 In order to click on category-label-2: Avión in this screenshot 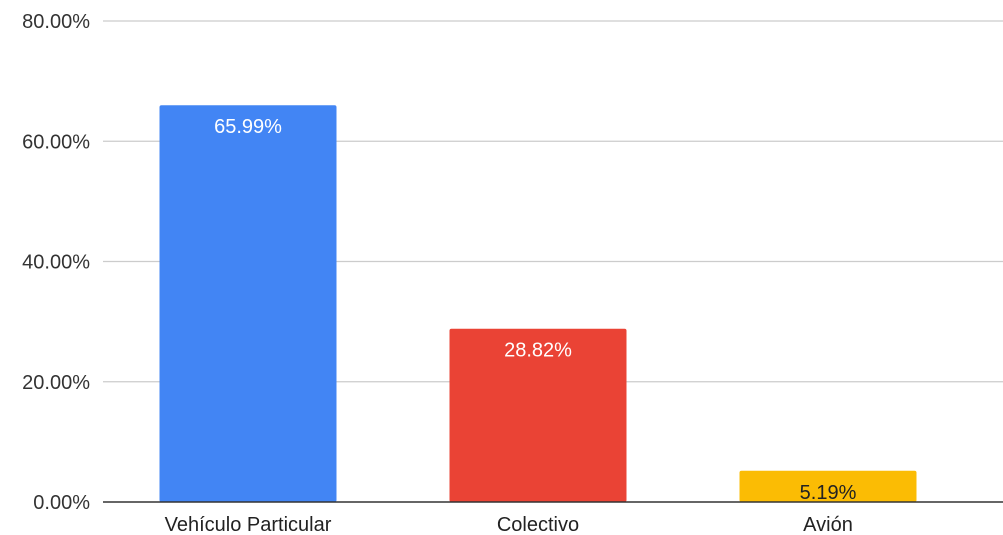, I will do `click(828, 524)`.